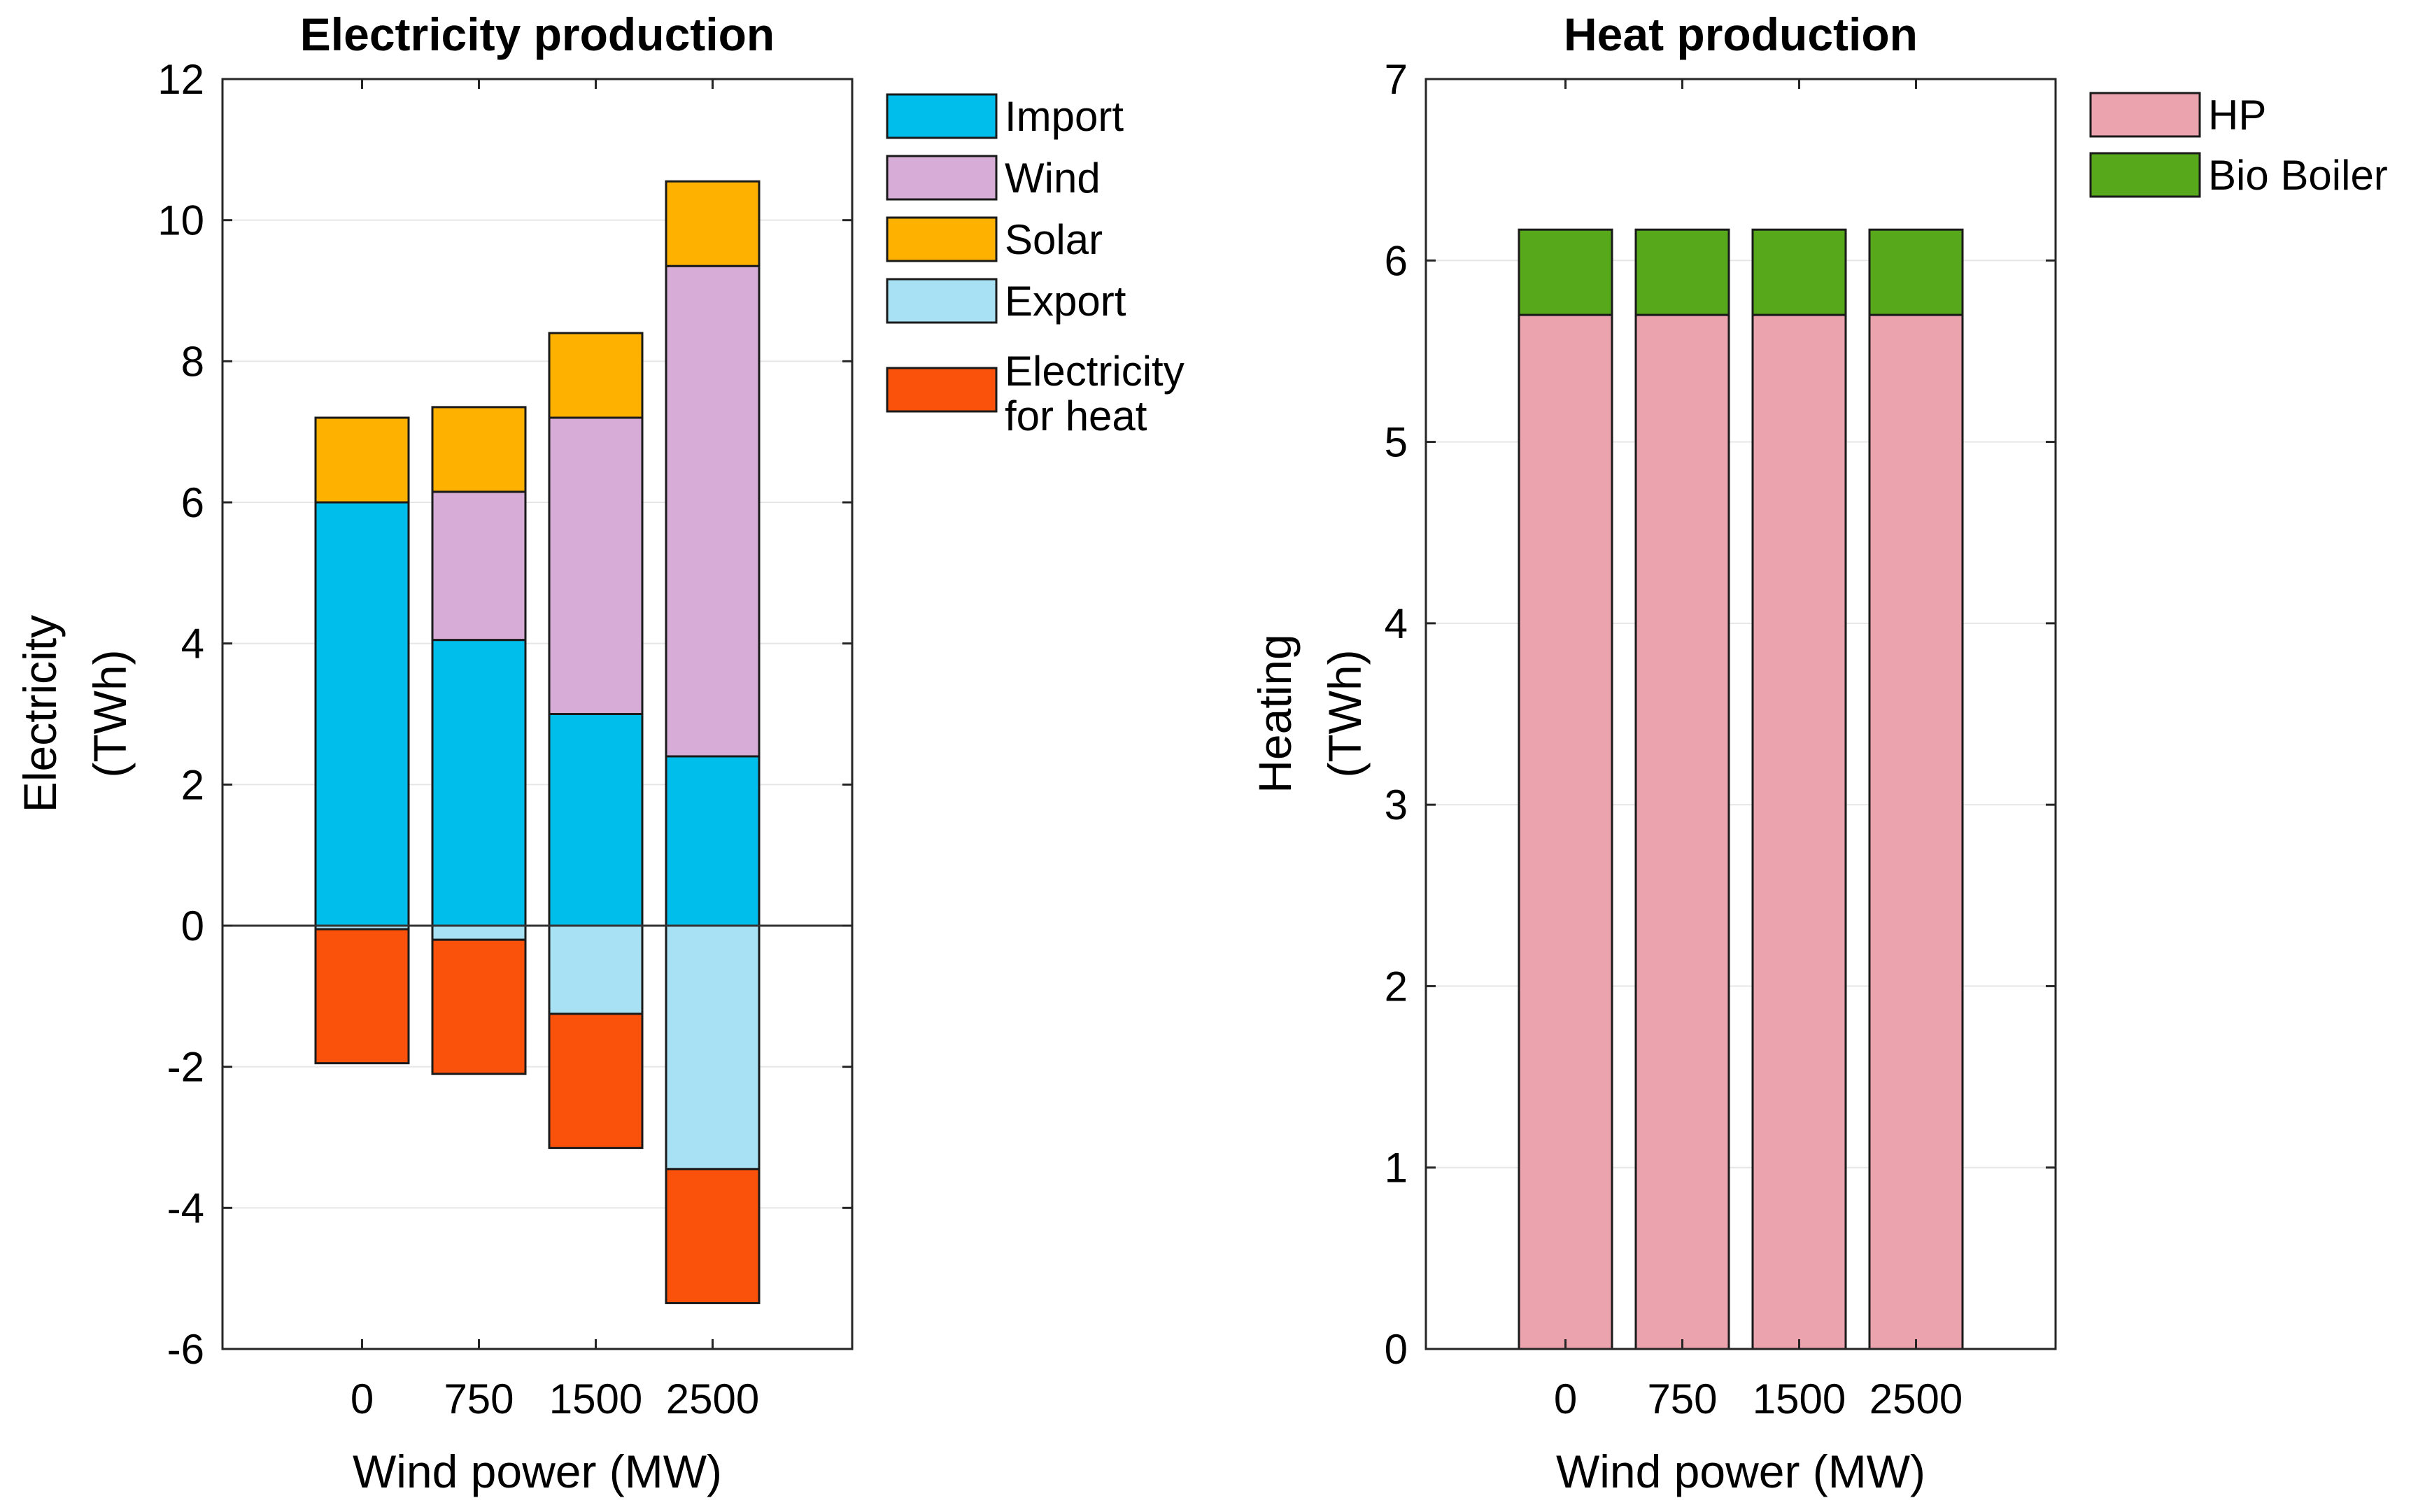  Describe the element at coordinates (1054, 239) in the screenshot. I see `legend-label-solar: Solar` at that location.